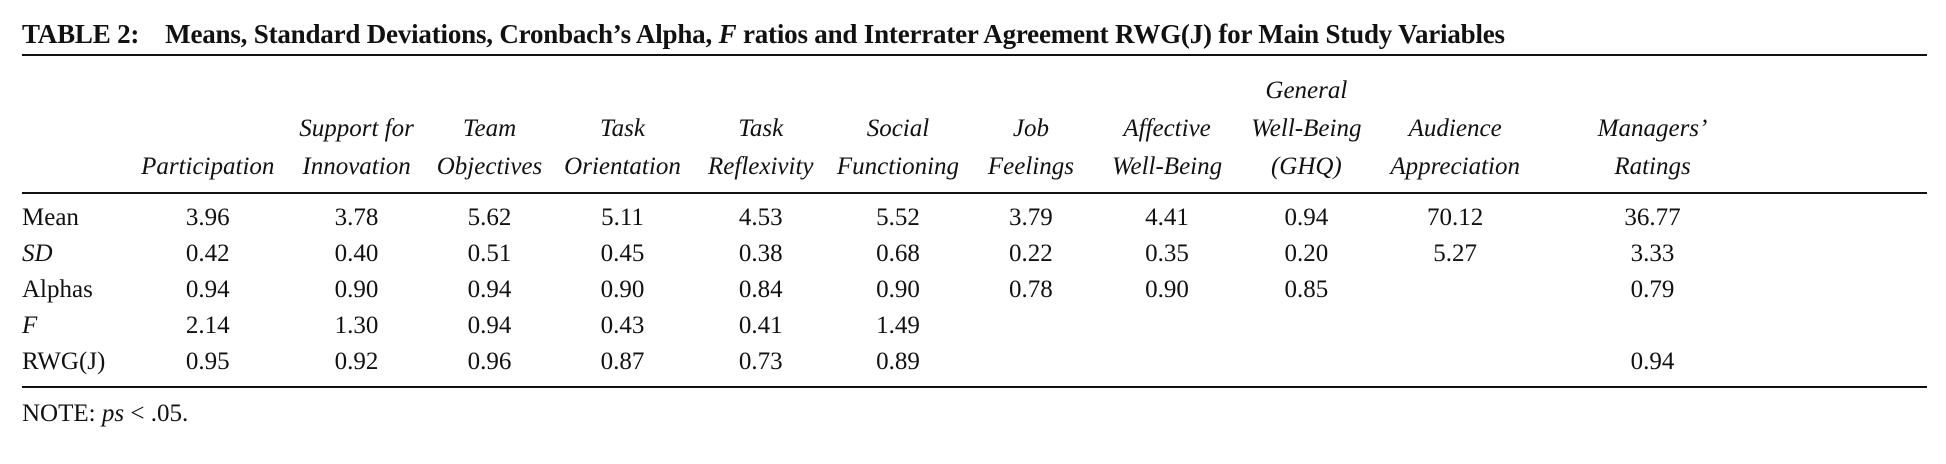 Image resolution: width=1946 pixels, height=464 pixels. I want to click on table-cell: 0.95, so click(207, 366).